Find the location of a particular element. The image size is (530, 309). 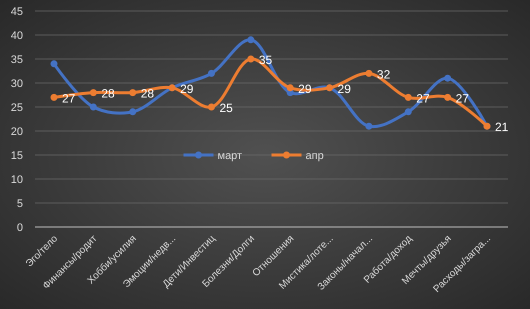

data-label: 32 is located at coordinates (383, 74).